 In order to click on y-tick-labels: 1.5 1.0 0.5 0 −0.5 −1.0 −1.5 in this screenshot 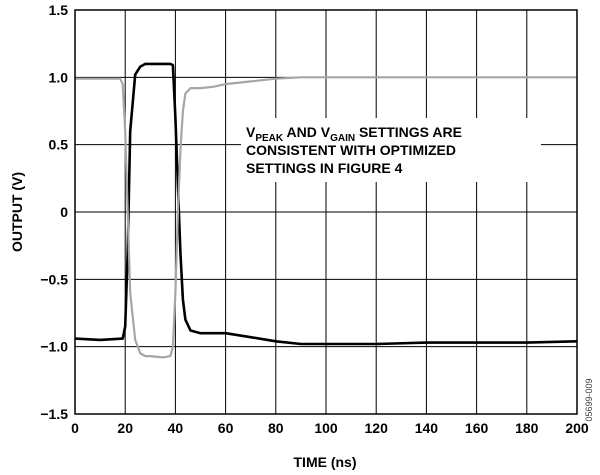, I will do `click(54, 212)`.